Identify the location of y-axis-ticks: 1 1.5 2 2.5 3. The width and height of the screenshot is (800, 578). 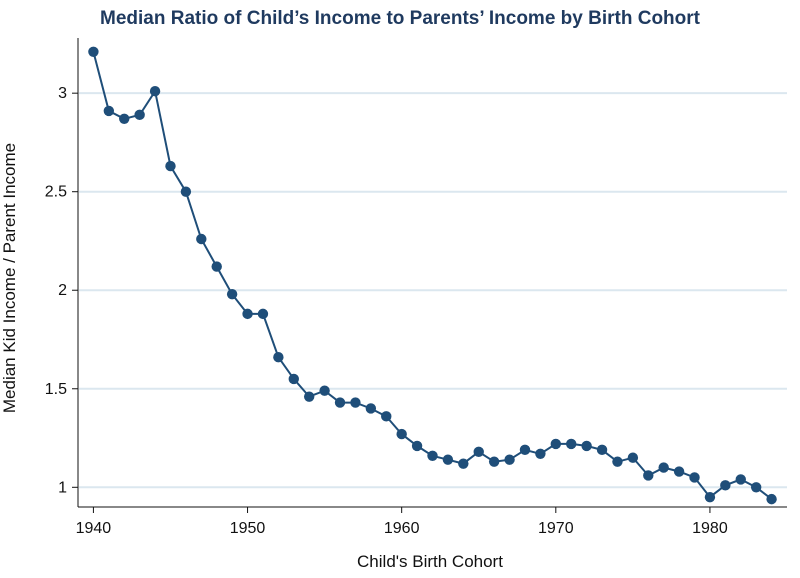
(61, 290).